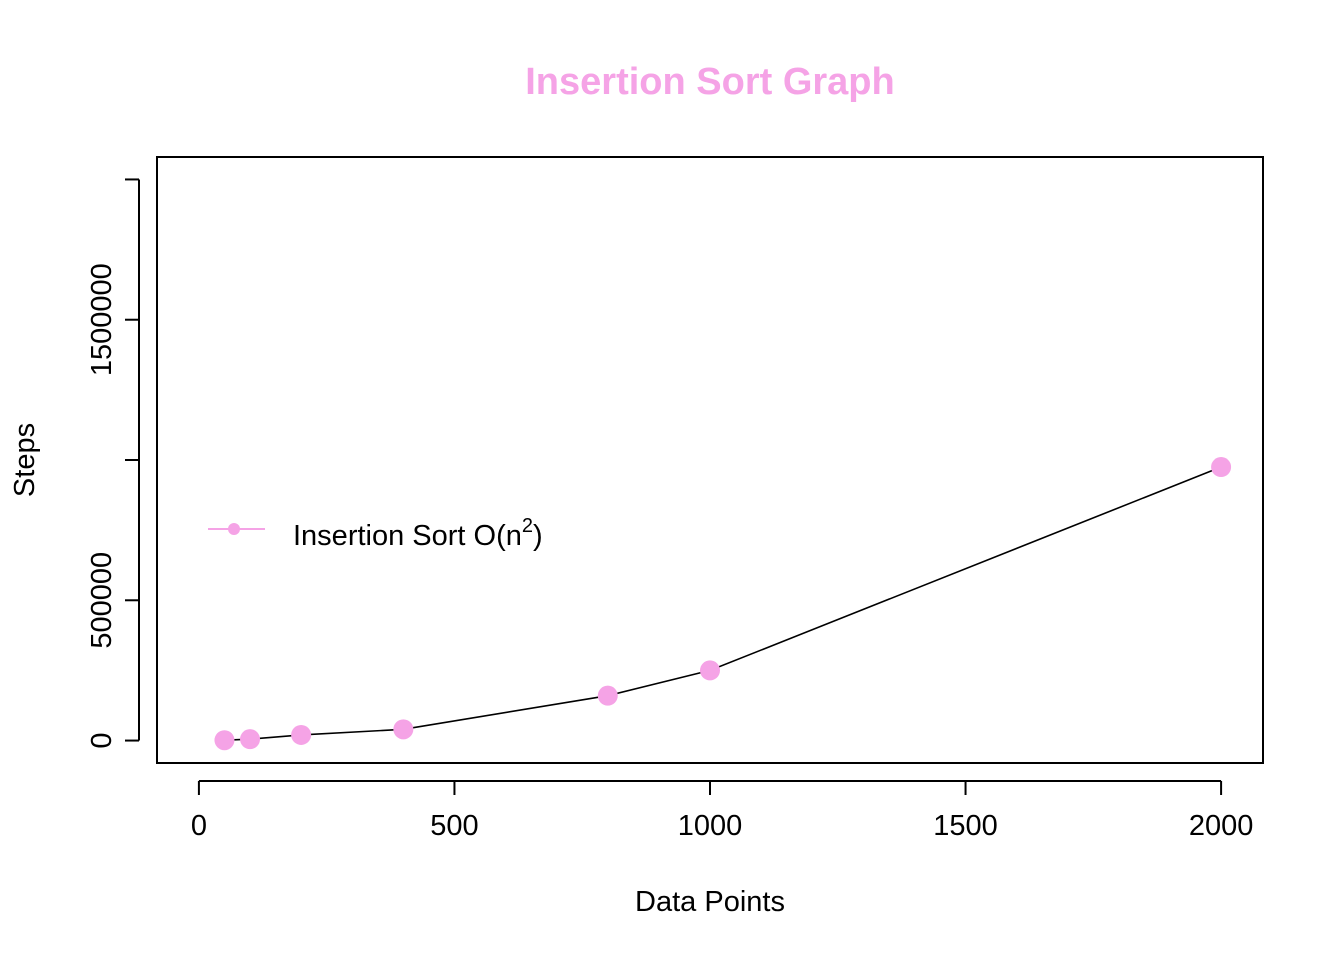  Describe the element at coordinates (102, 319) in the screenshot. I see `y-tick-label: 1500000` at that location.